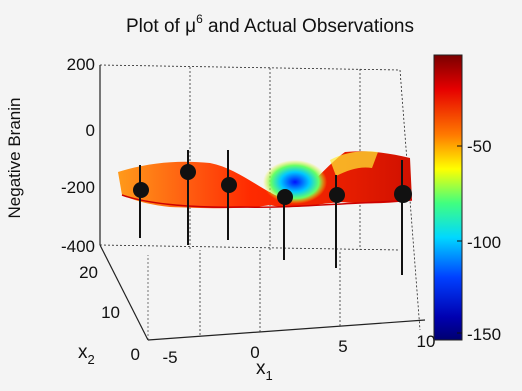 The width and height of the screenshot is (522, 391). I want to click on chart-title: Plot of μ6 and Actual Observations, so click(270, 24).